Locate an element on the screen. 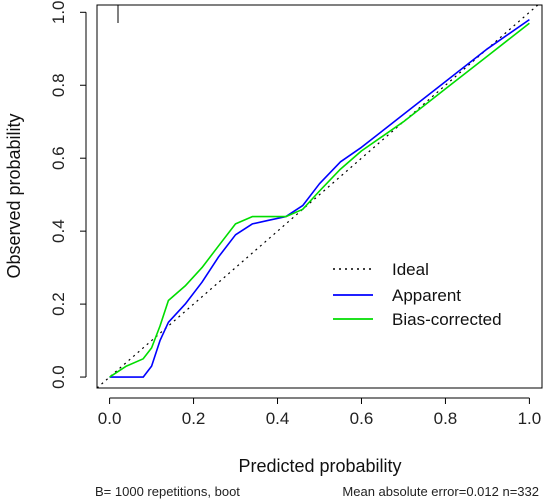 This screenshot has width=548, height=503. y-tick-label: 1.0 is located at coordinates (58, 12).